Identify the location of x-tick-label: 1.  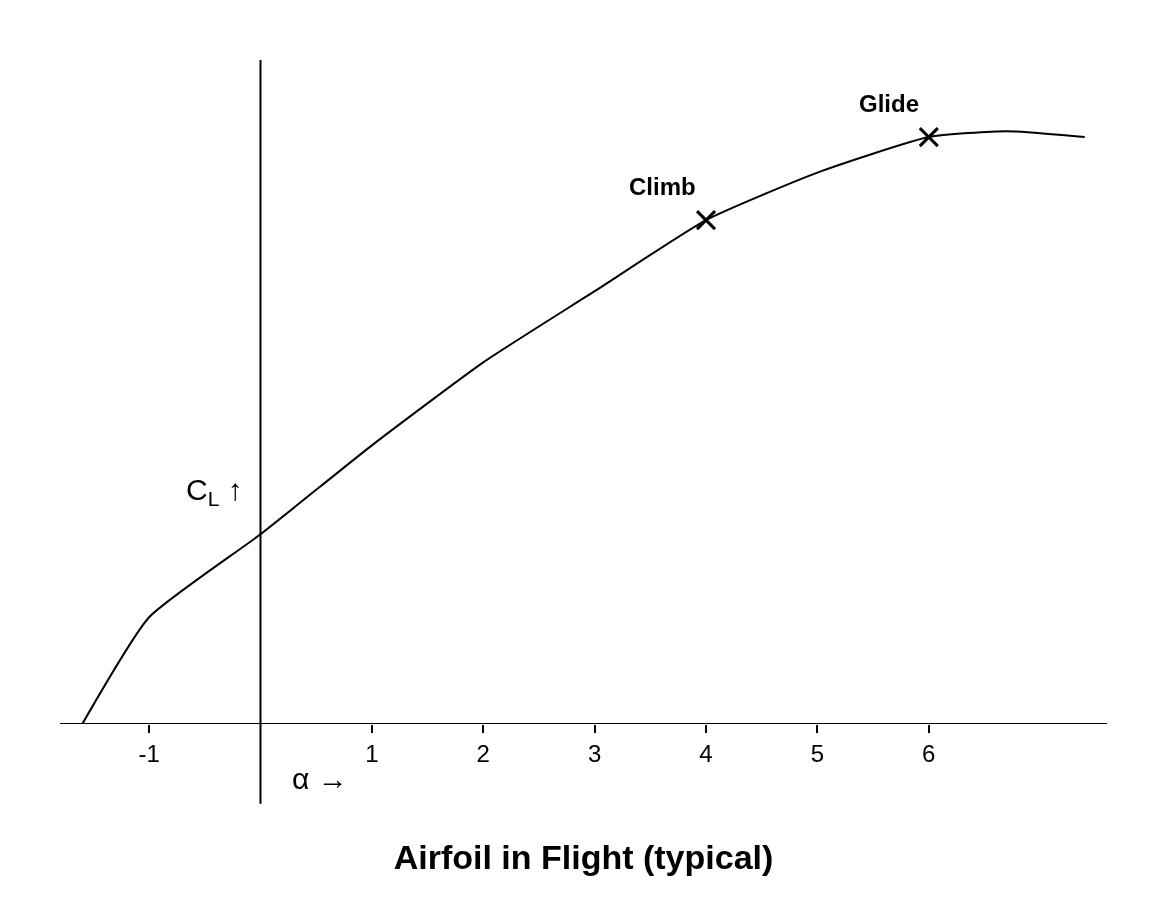
(372, 753).